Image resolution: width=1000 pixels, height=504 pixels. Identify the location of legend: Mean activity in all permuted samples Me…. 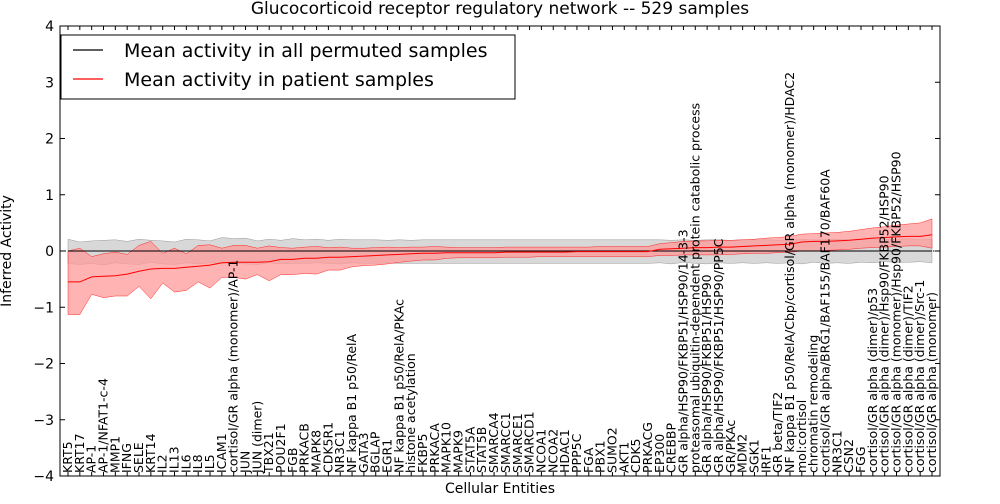
(288, 67).